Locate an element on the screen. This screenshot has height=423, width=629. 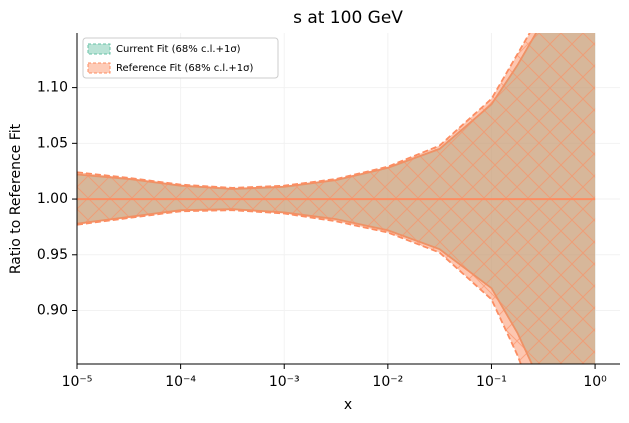
legend-label: Reference Fit (68% c.l.+1σ) is located at coordinates (184, 68).